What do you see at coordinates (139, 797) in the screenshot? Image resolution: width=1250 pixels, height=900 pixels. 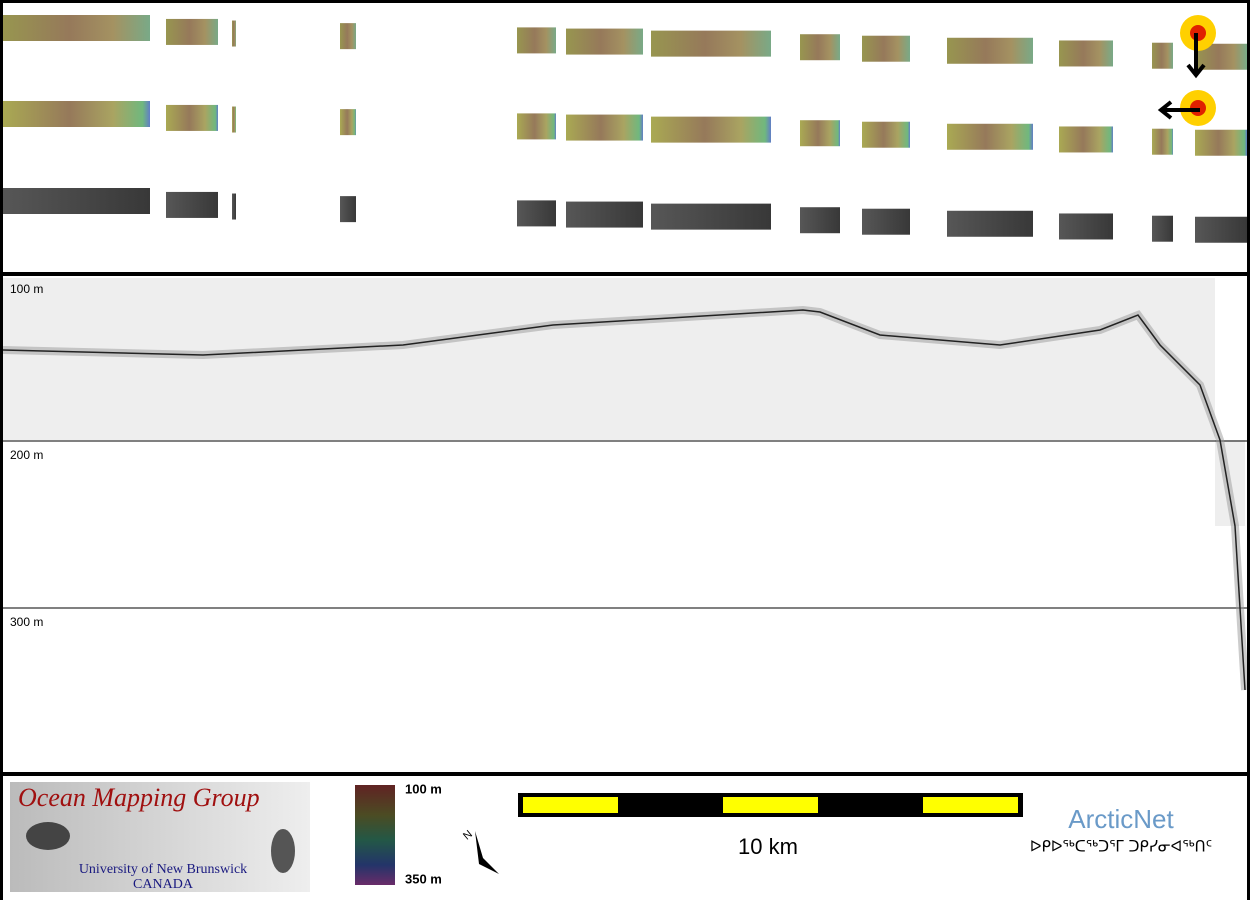 I see `logo-title: Ocean Mapping Group` at bounding box center [139, 797].